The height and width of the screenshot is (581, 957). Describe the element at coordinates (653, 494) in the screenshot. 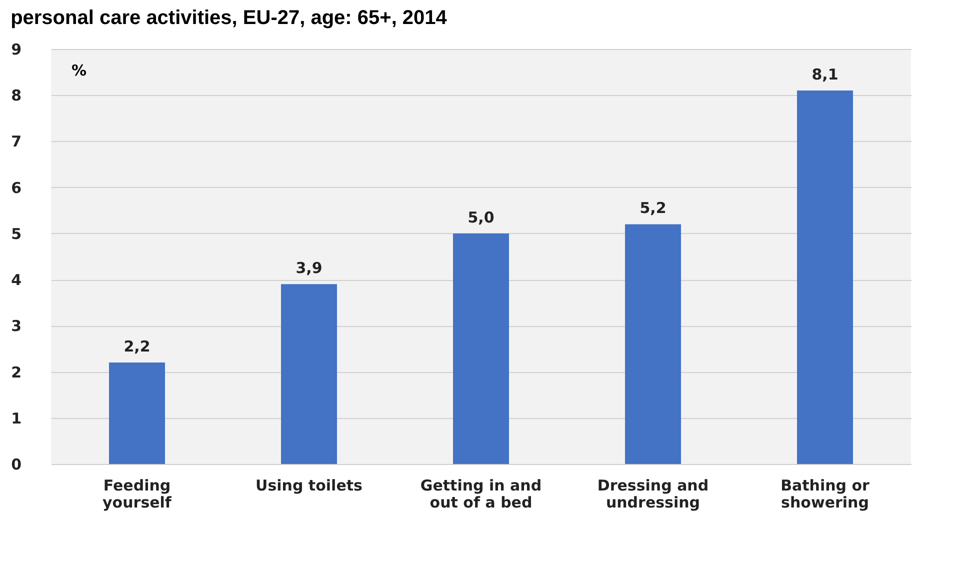

I see `x-tick-label: Dressing and undressing` at that location.